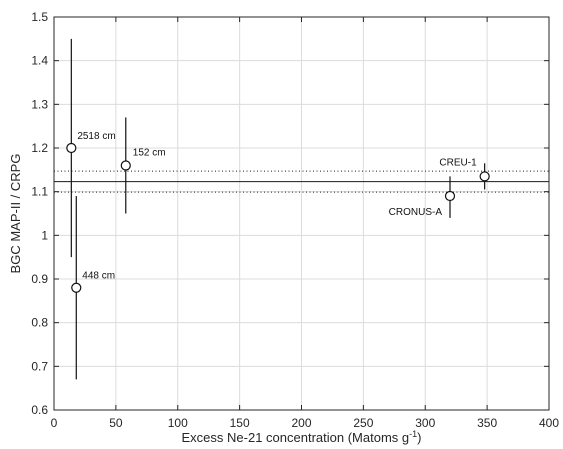 The width and height of the screenshot is (563, 449). I want to click on data-point: 2518 cm, so click(91, 148).